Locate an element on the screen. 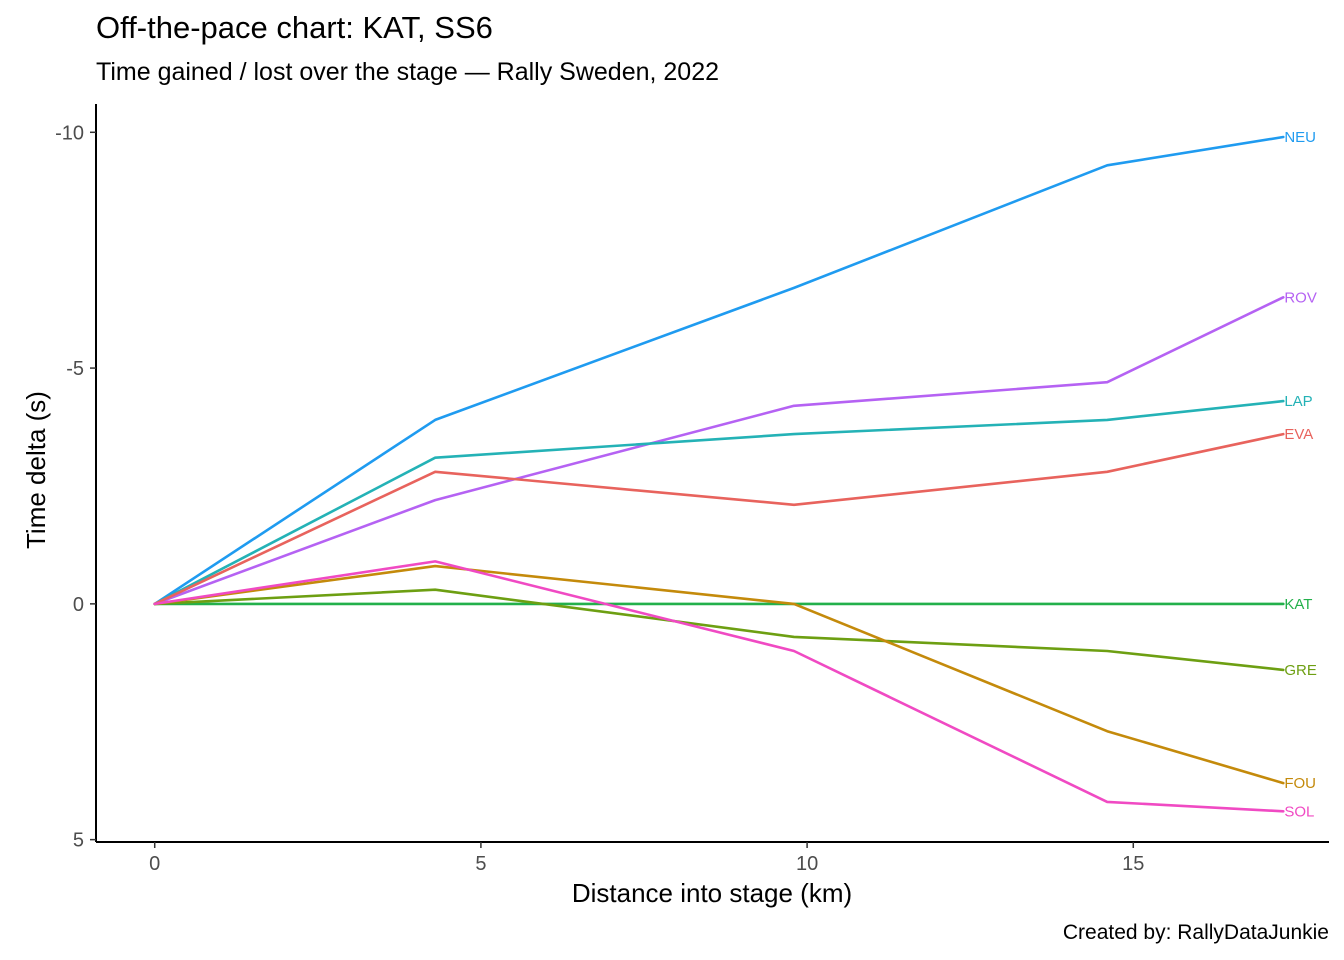 Image resolution: width=1344 pixels, height=960 pixels. y-tick-label: -5 is located at coordinates (75, 369).